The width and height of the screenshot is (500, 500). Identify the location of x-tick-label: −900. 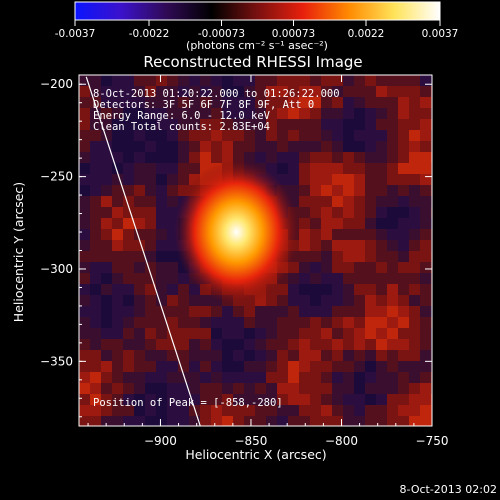
(160, 441).